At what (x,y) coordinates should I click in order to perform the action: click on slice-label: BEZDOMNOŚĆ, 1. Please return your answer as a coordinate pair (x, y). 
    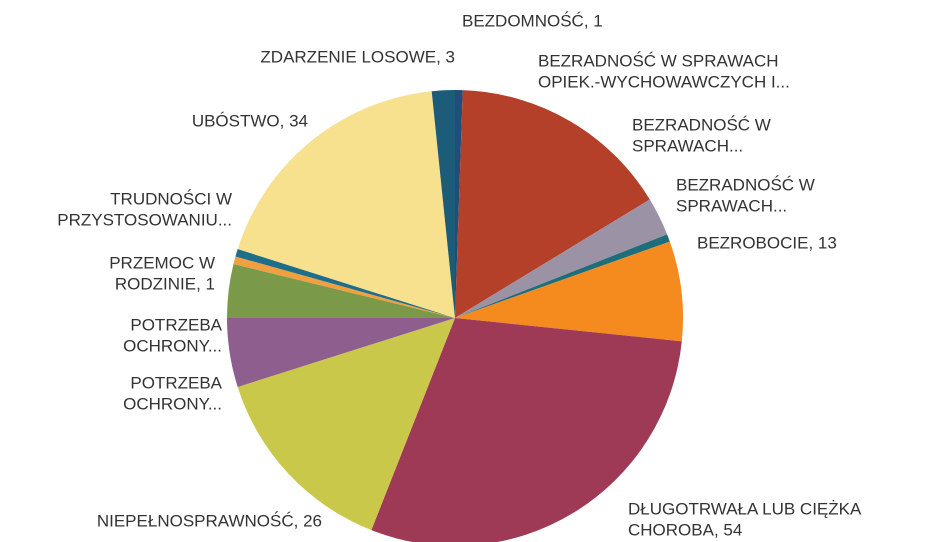
    Looking at the image, I should click on (532, 20).